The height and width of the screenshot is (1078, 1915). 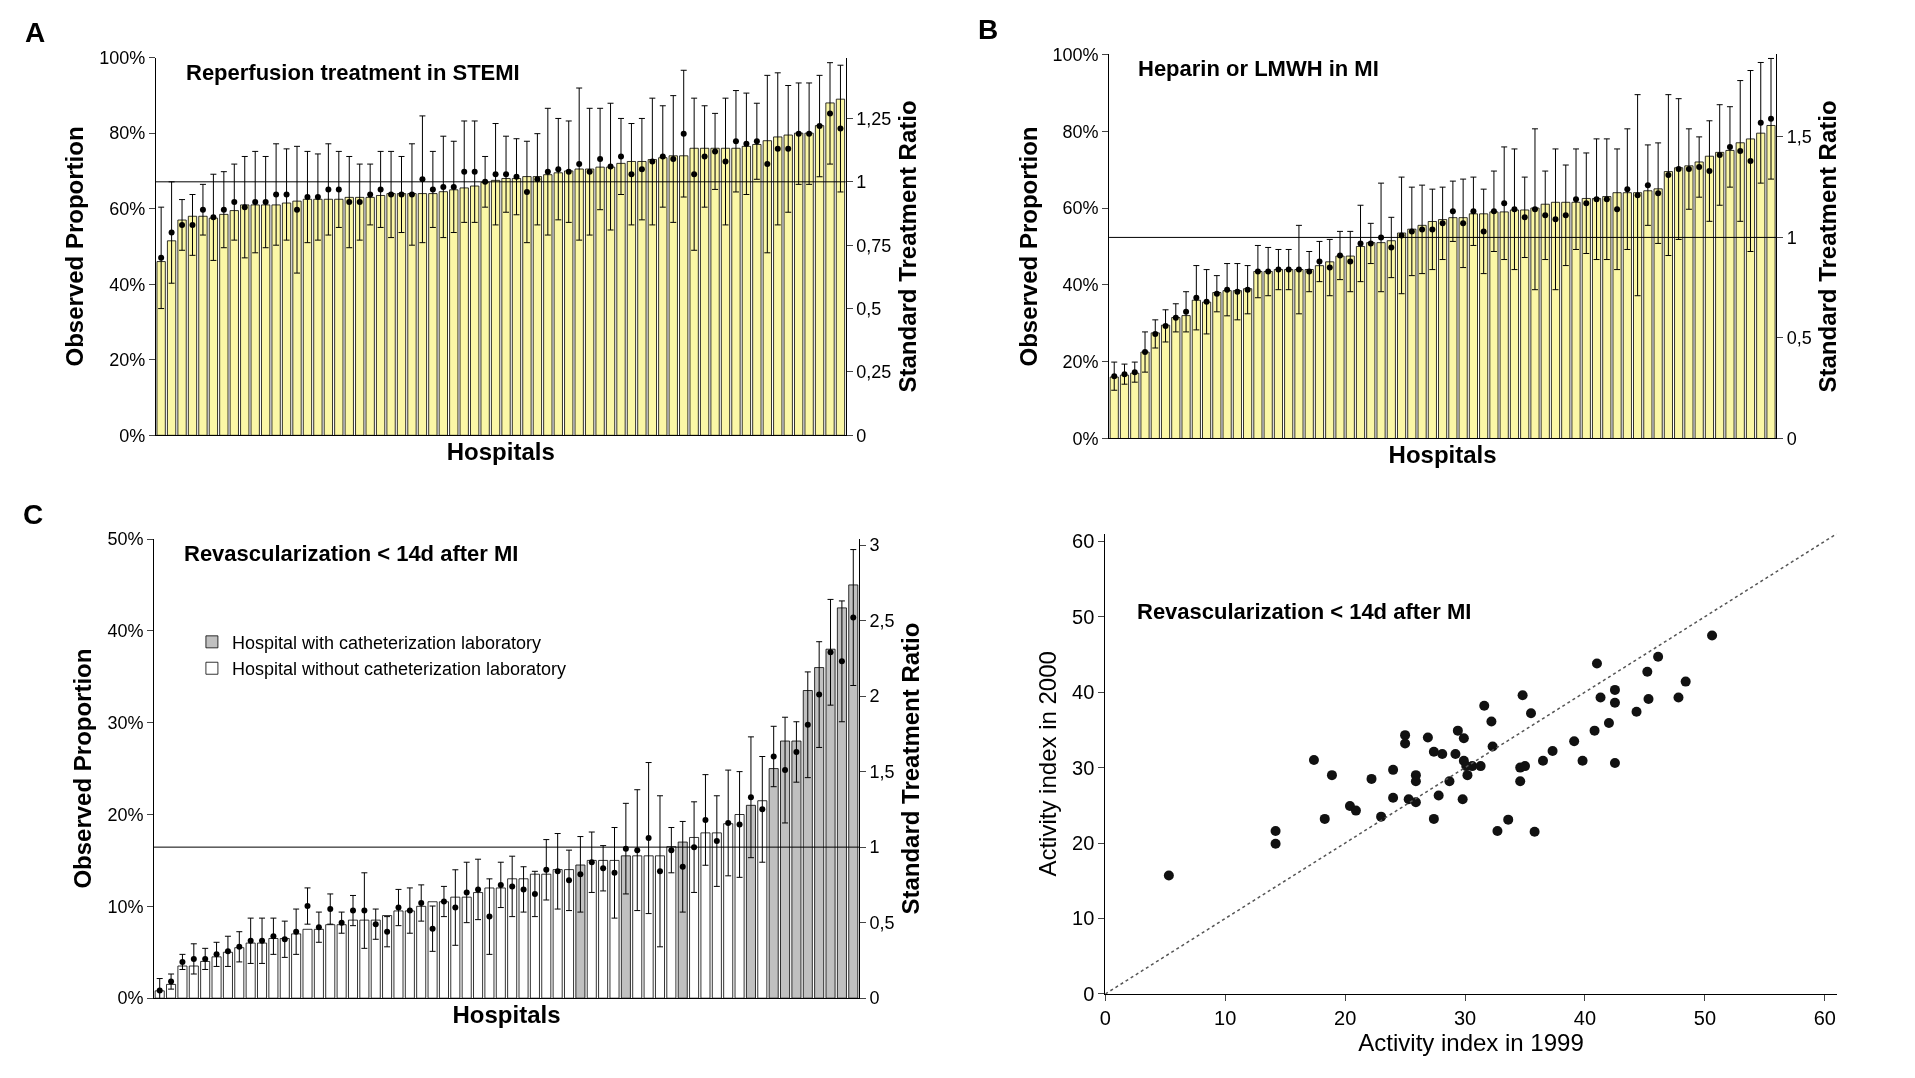 I want to click on x-tick-label: 30, so click(x=1465, y=1017).